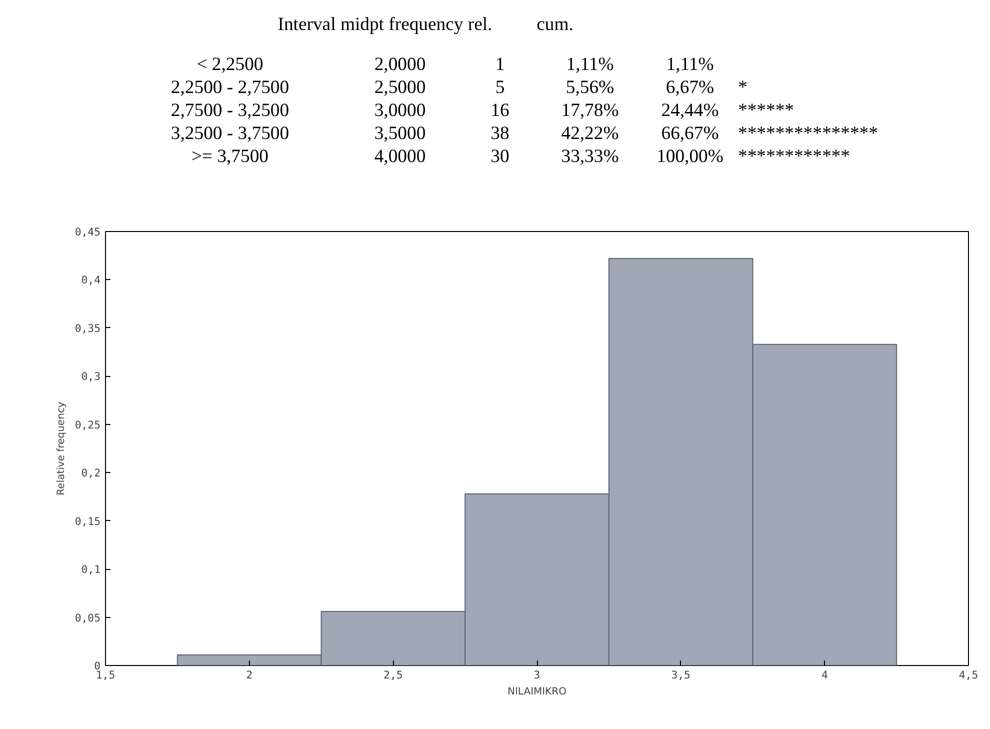 Image resolution: width=990 pixels, height=729 pixels. I want to click on y-axis-title: Relative frequency, so click(61, 449).